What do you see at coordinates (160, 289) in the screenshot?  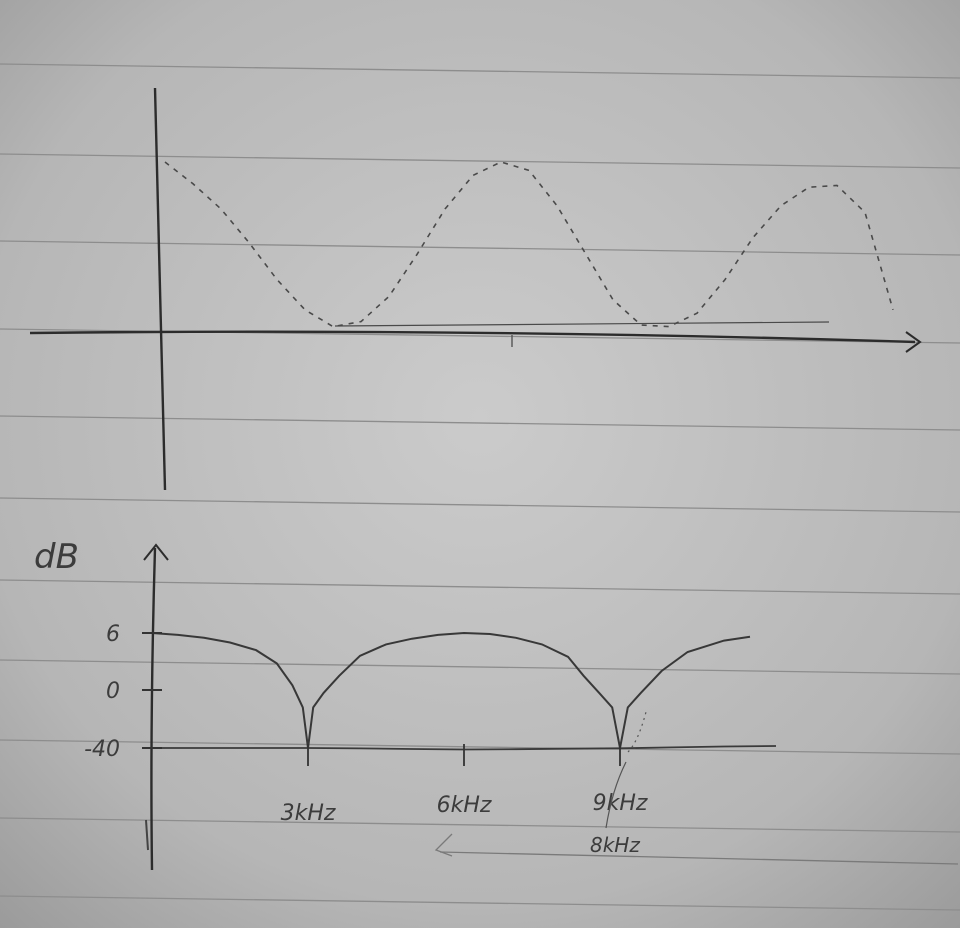 I see `top-y-axis` at bounding box center [160, 289].